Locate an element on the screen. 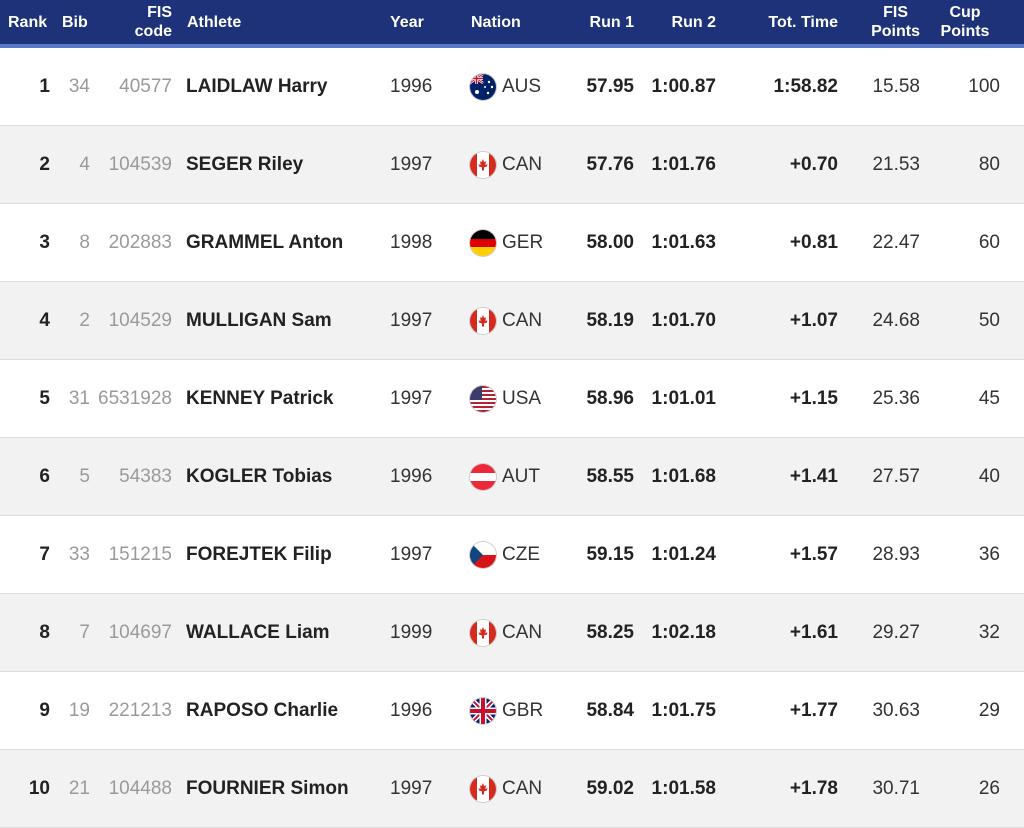 The image size is (1024, 828). tot-time-cell: +1.07 is located at coordinates (813, 320).